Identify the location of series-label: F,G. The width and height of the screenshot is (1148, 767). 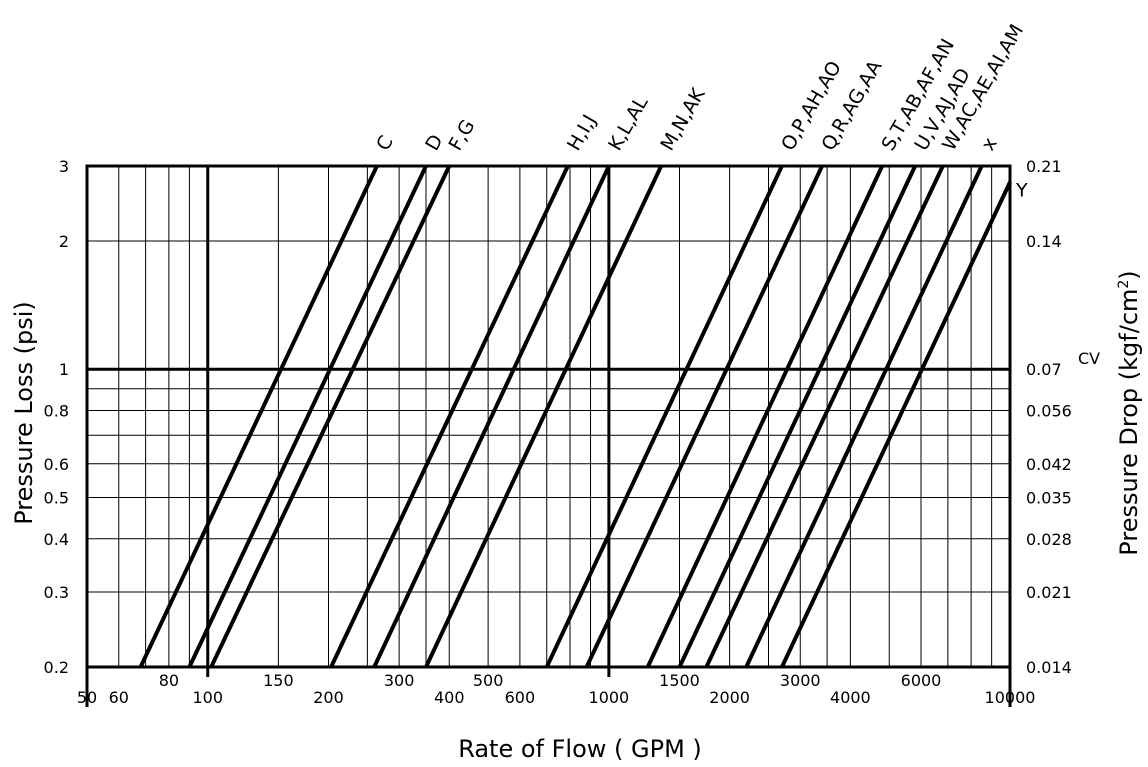
(462, 135).